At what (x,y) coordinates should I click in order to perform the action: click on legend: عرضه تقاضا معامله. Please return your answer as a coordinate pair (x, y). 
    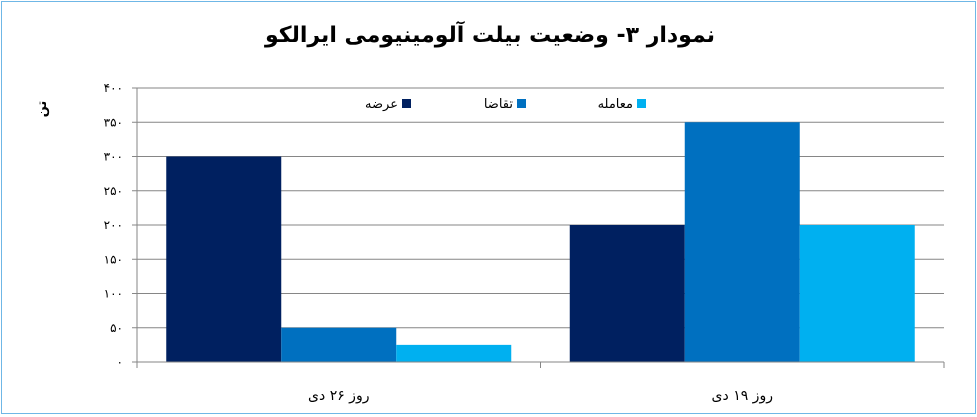
    Looking at the image, I should click on (505, 104).